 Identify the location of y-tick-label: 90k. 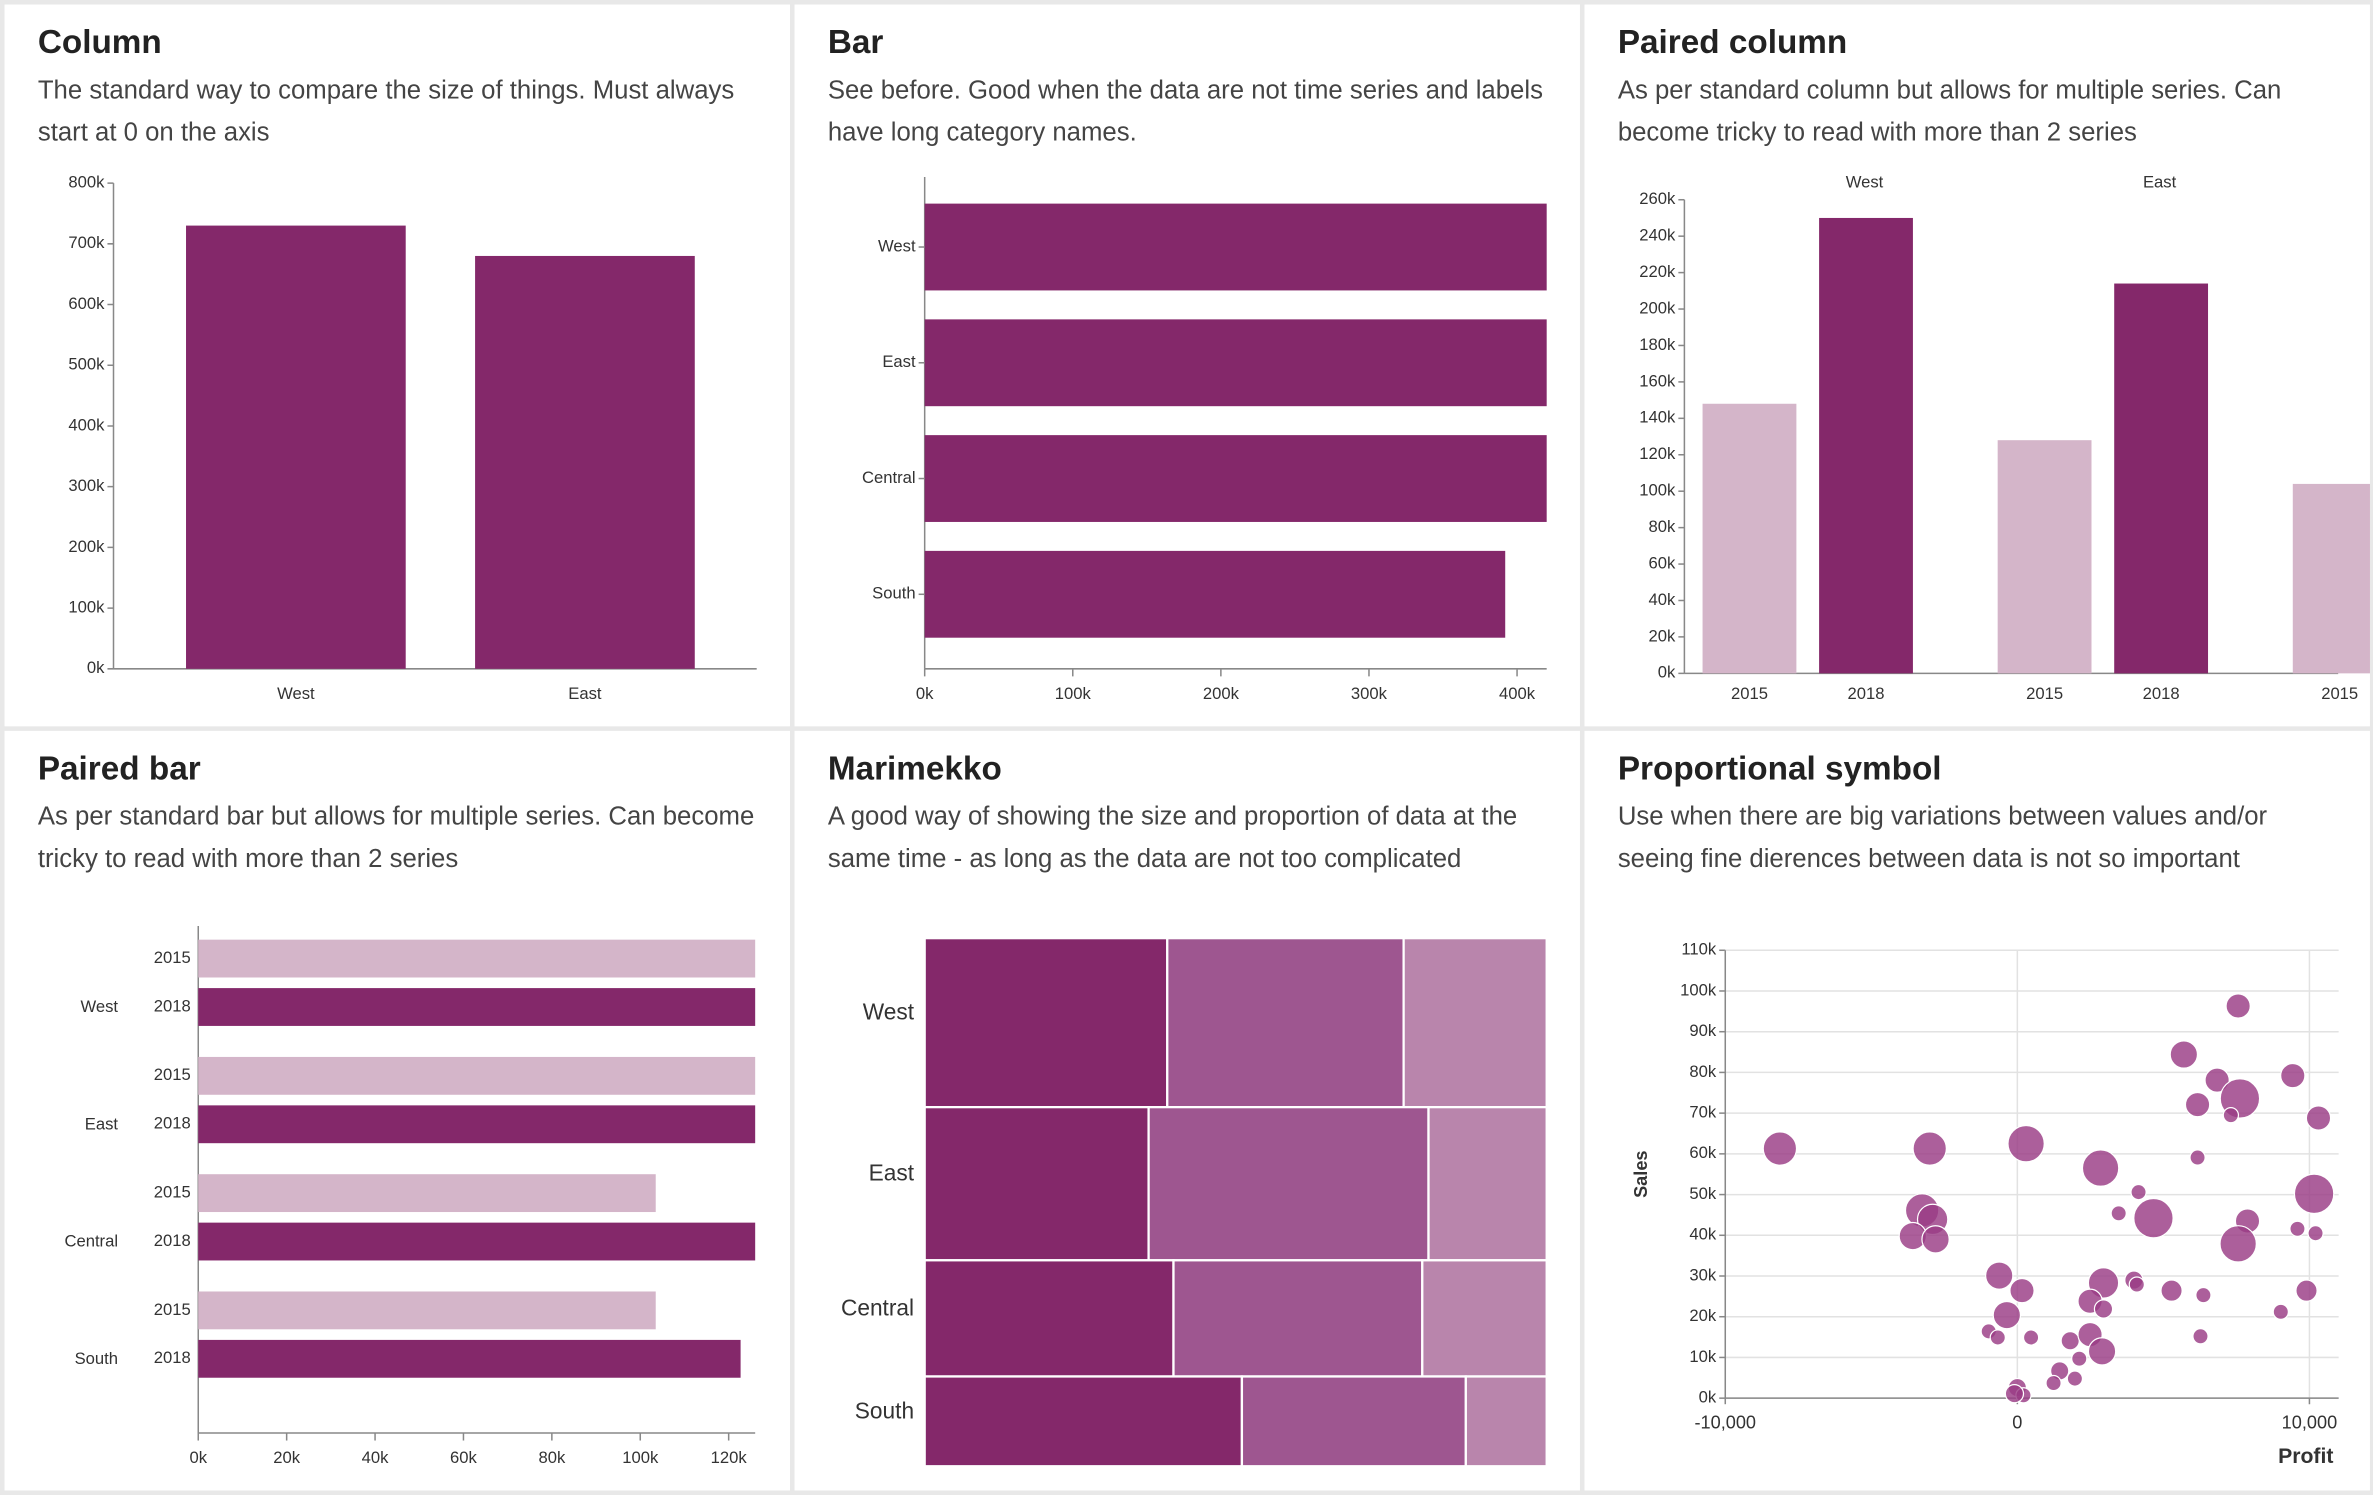
(1702, 1030).